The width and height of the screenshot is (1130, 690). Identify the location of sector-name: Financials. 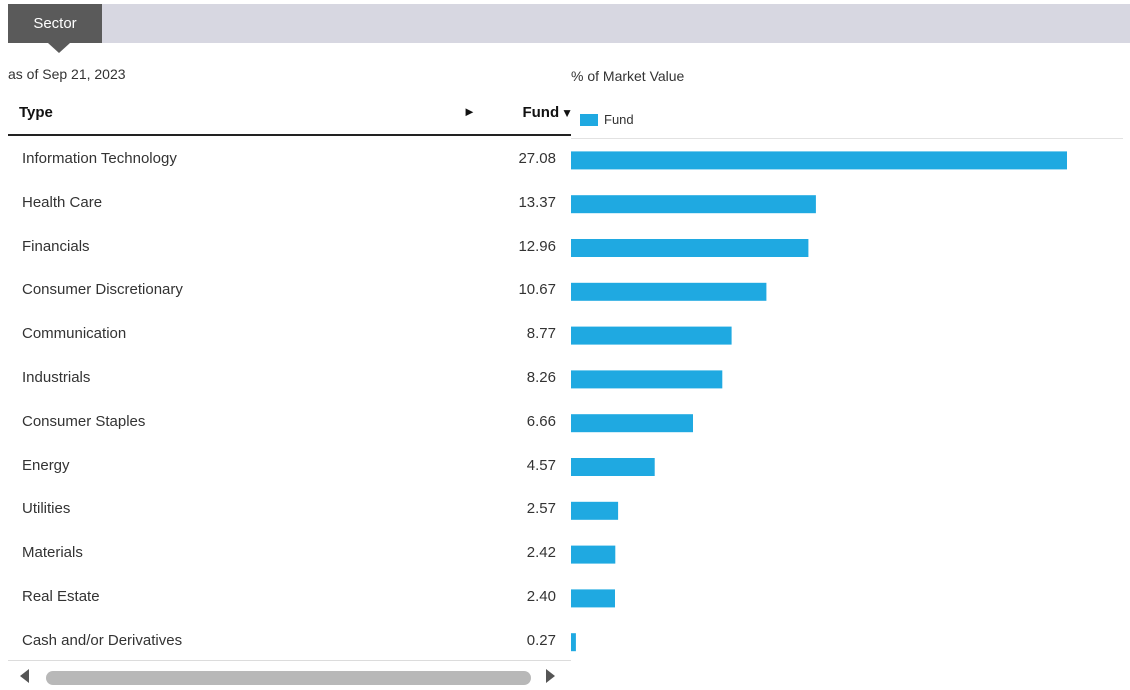
(56, 246).